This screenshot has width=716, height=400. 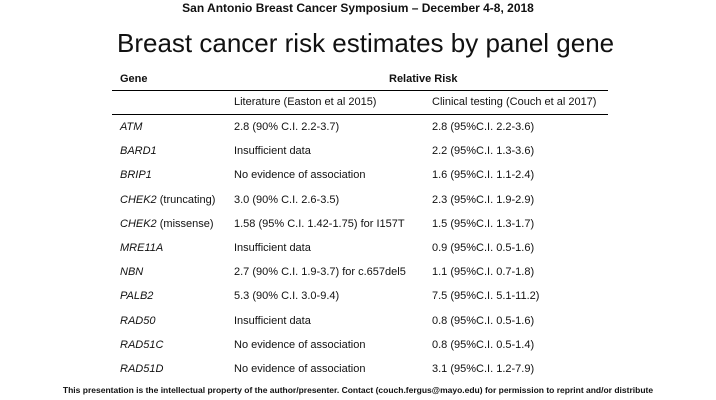 I want to click on gene-cell: BARD1, so click(x=138, y=151).